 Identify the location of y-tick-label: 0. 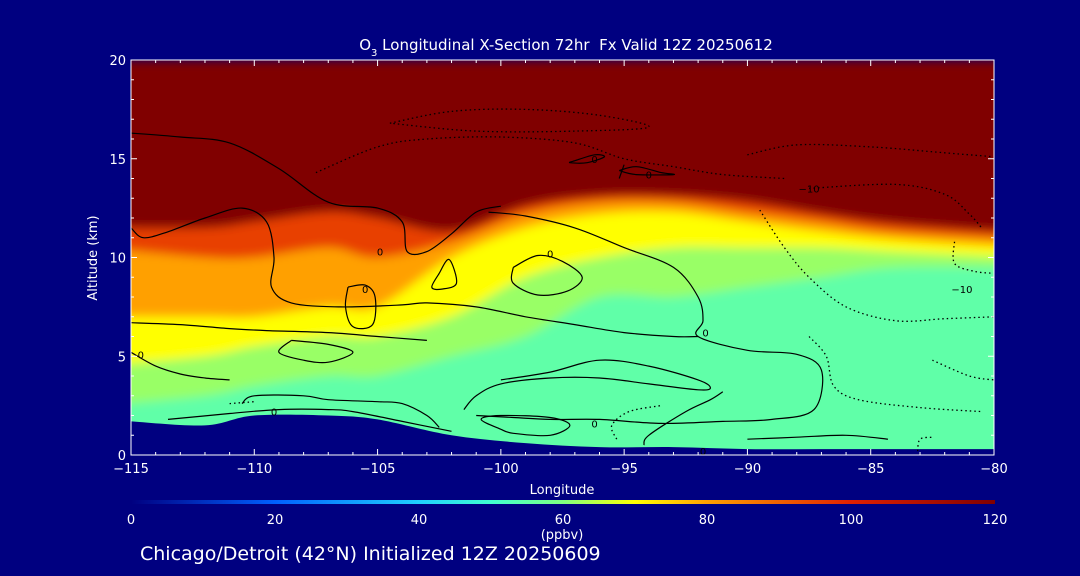
(122, 456).